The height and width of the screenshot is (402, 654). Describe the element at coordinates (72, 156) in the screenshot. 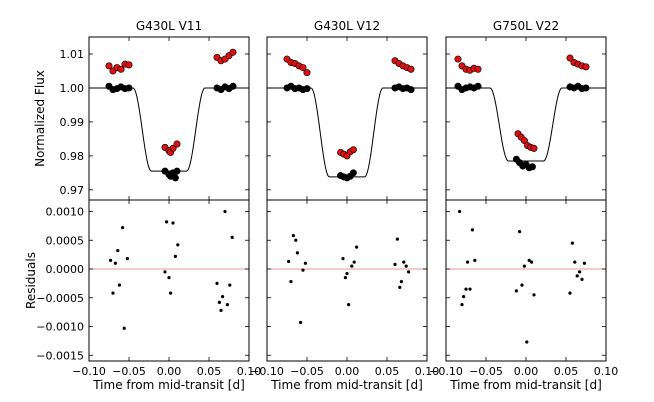

I see `flux-tick-label: 0.98` at that location.